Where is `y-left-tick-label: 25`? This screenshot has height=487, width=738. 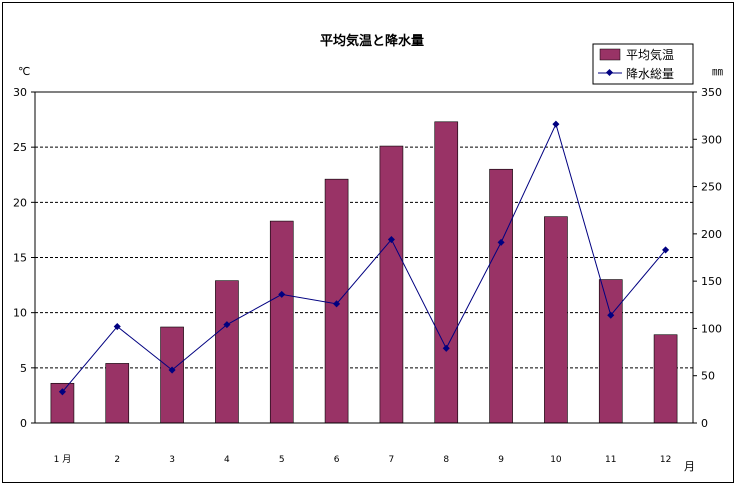
y-left-tick-label: 25 is located at coordinates (20, 147).